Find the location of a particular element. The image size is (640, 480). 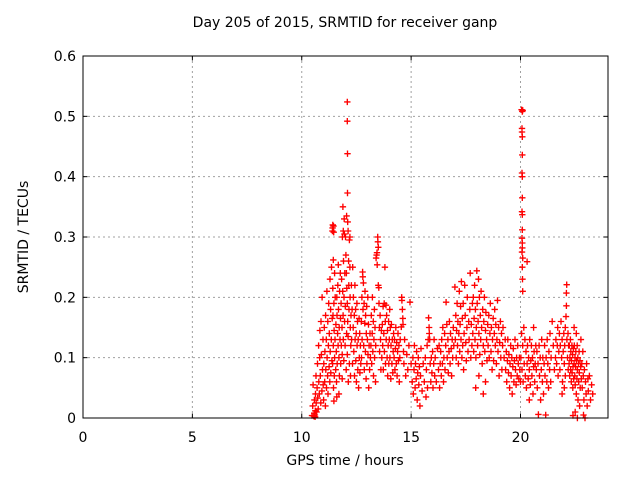

x-tick-label: 20 is located at coordinates (521, 438).